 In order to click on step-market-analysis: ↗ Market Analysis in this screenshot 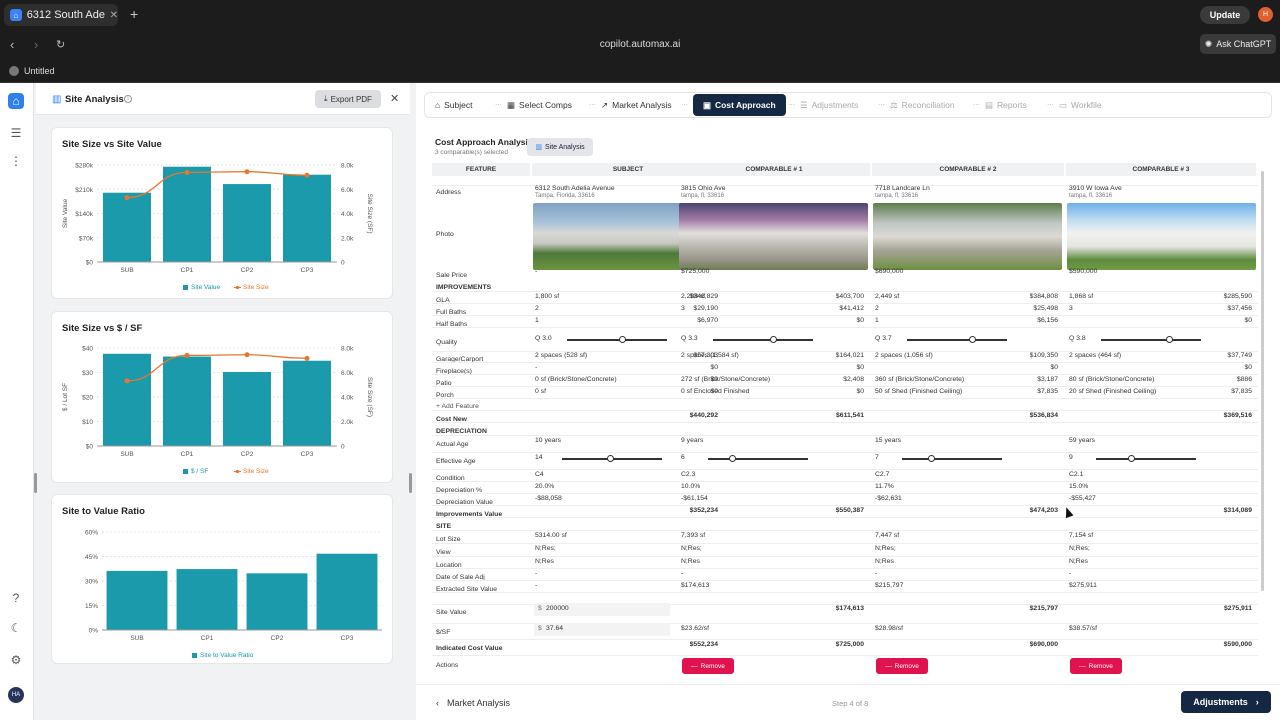, I will do `click(636, 105)`.